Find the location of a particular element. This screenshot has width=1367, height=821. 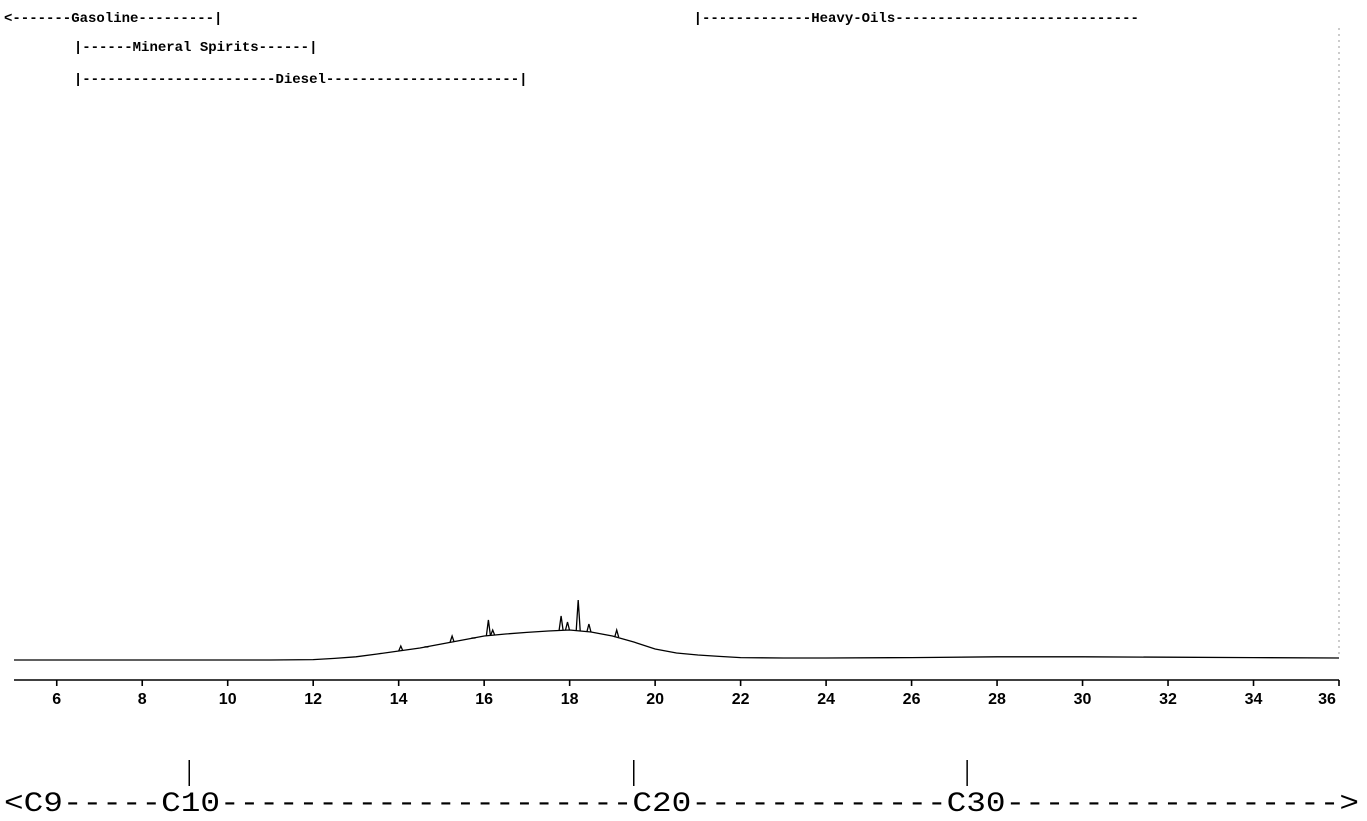

x-tick-label: 36 is located at coordinates (1327, 699).